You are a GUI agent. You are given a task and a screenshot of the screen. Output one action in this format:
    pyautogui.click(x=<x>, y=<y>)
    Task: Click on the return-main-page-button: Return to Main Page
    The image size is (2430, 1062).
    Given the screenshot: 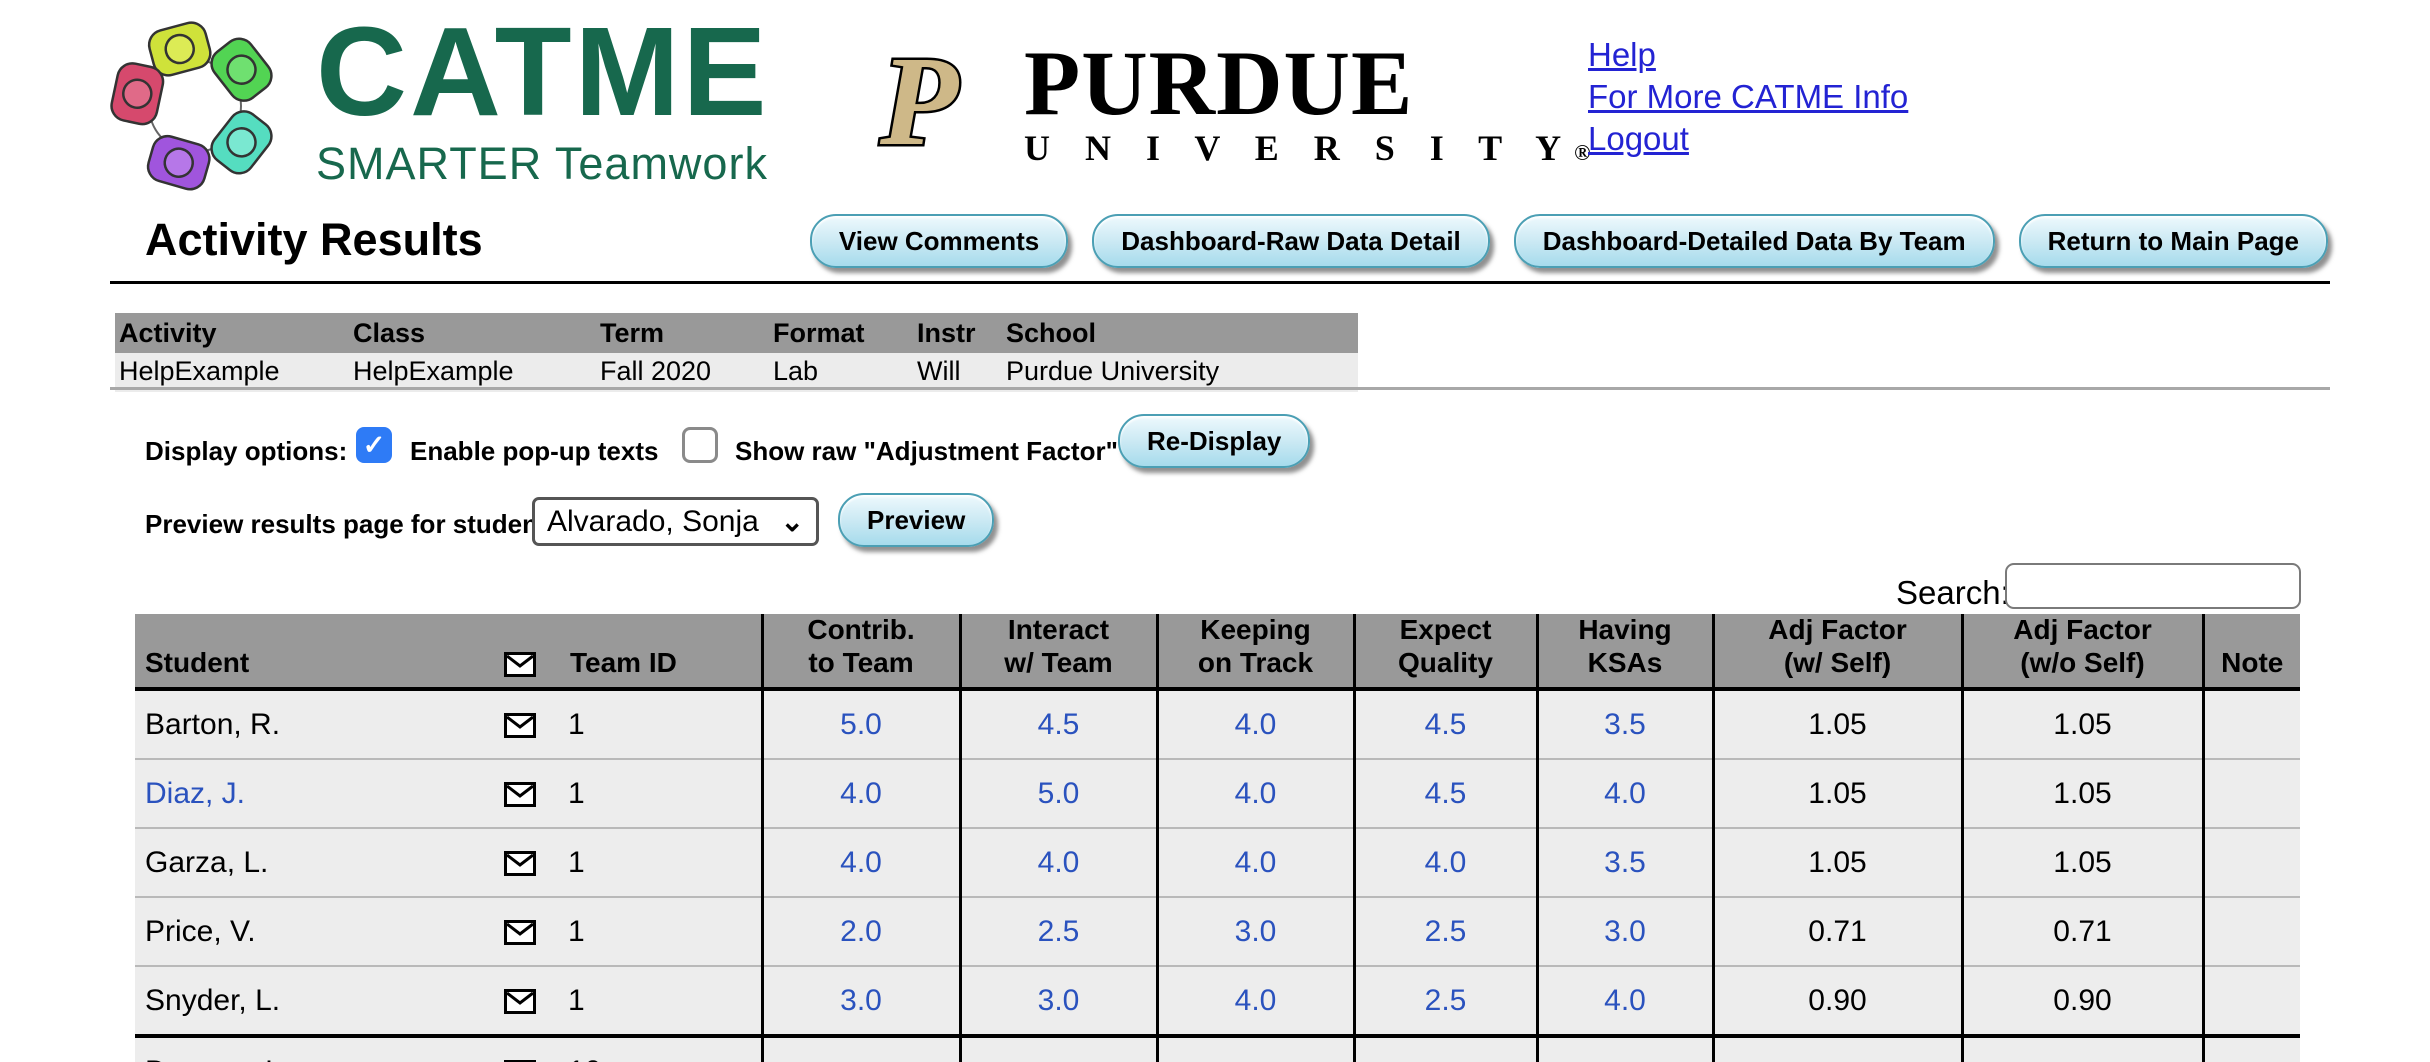 What is the action you would take?
    pyautogui.click(x=2173, y=241)
    